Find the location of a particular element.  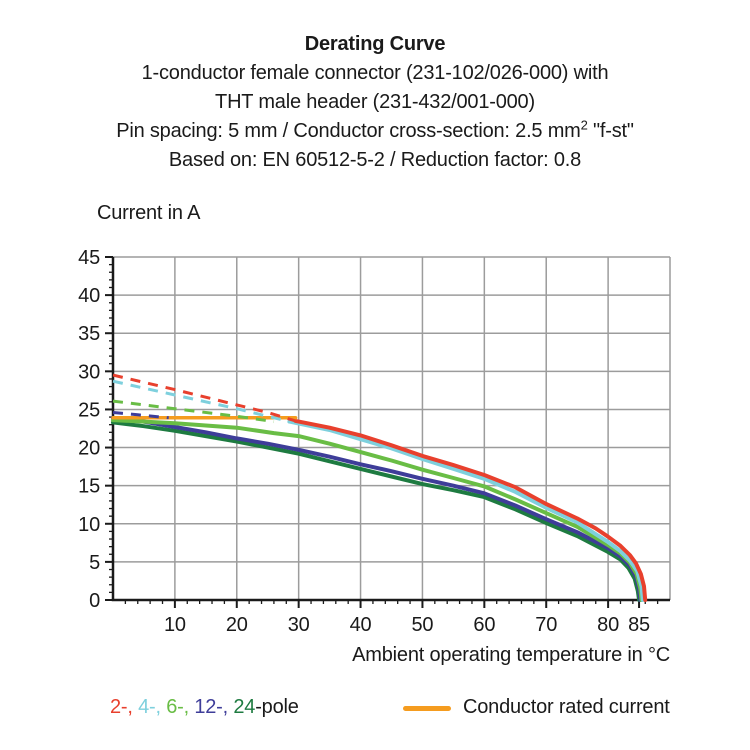

legend-rated-current: Conductor rated current is located at coordinates (536, 707).